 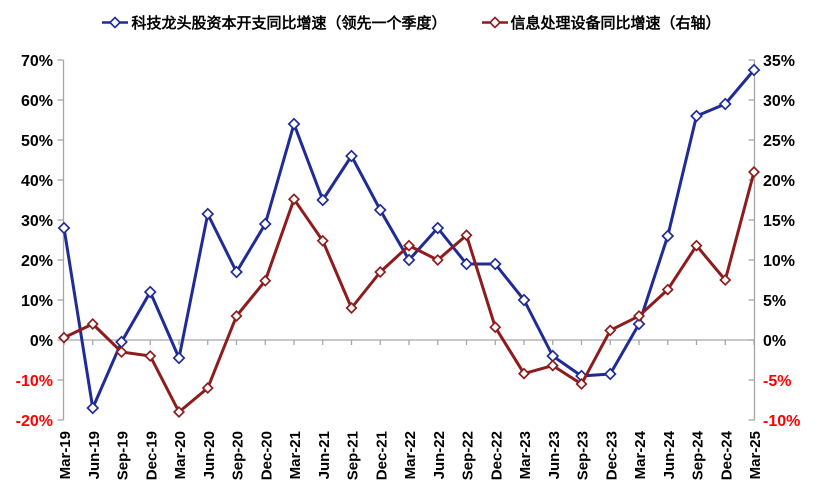 I want to click on right-axis-tick-label: 30%, so click(x=779, y=101).